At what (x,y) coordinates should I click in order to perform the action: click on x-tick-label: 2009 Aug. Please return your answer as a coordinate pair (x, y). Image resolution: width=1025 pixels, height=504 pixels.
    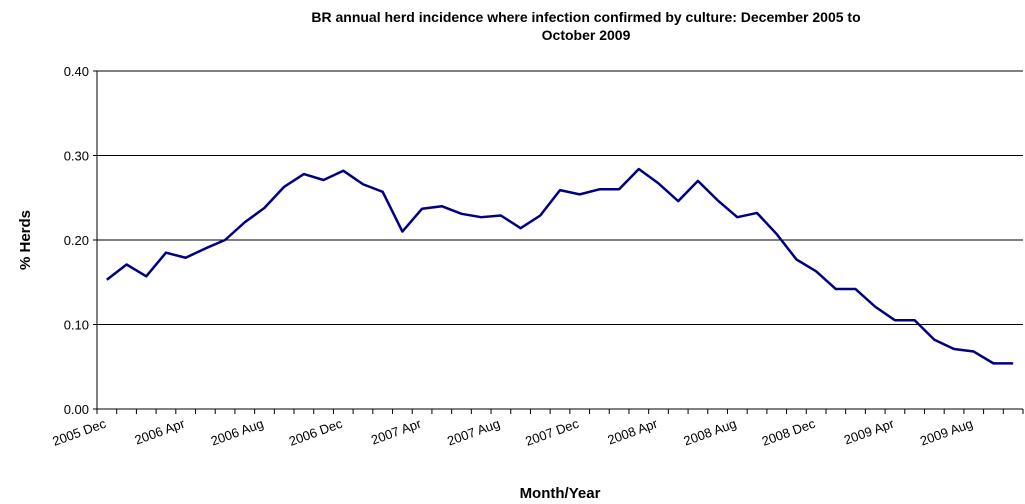
    Looking at the image, I should click on (946, 432).